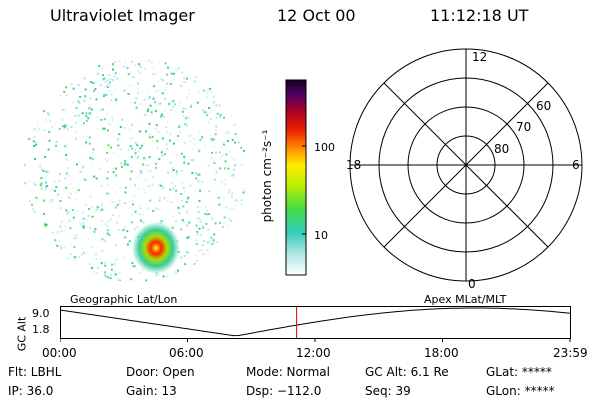  What do you see at coordinates (288, 372) in the screenshot?
I see `status-mode: Mode: Normal` at bounding box center [288, 372].